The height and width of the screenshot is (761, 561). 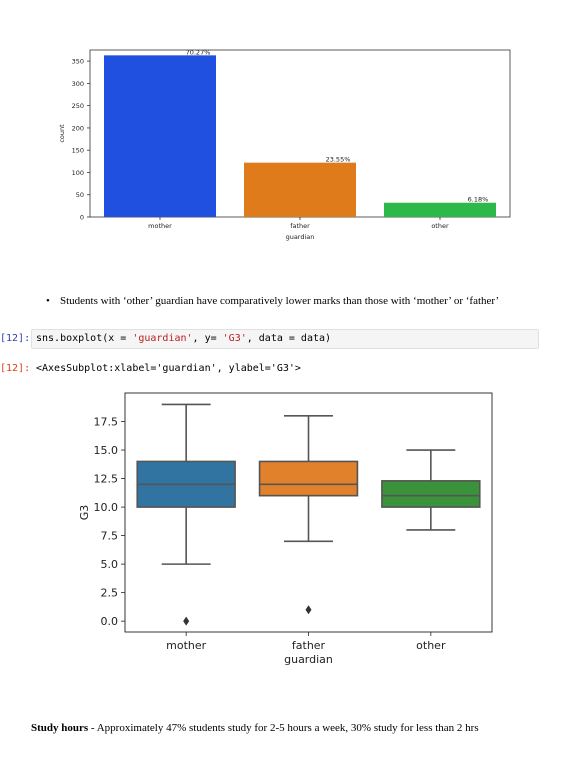 I want to click on box-y-tick-label: 2.5, so click(x=110, y=593).